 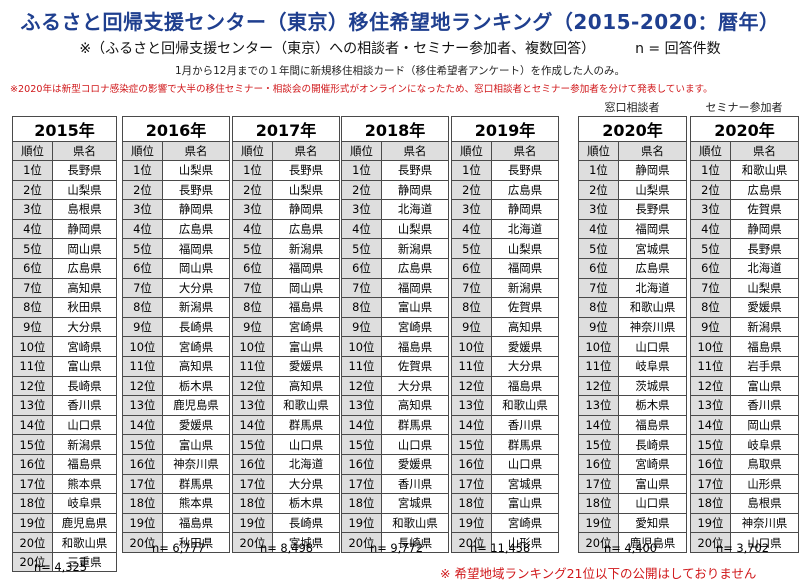 I want to click on table-row: 12位 大分県, so click(x=395, y=386).